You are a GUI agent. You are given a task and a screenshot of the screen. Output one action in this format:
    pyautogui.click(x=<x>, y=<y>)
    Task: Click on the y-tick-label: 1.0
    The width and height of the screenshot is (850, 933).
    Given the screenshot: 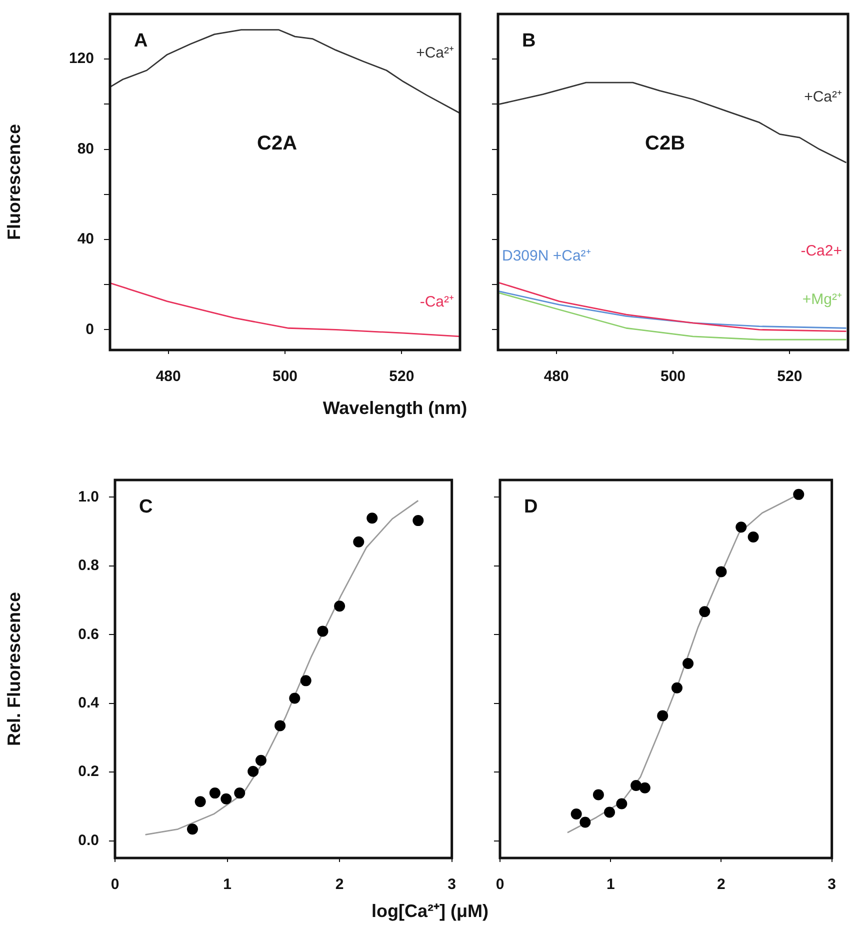 What is the action you would take?
    pyautogui.click(x=88, y=497)
    